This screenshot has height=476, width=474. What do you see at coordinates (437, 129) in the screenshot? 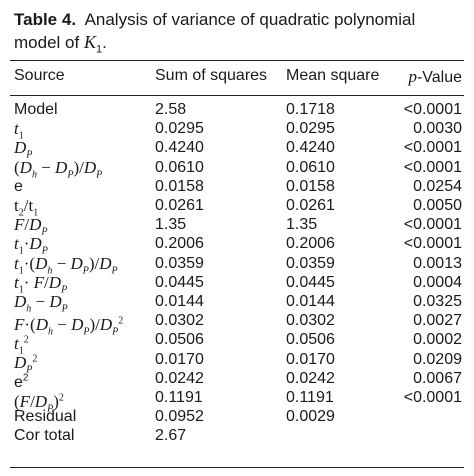
I see `p-value-cell: 0.0030` at bounding box center [437, 129].